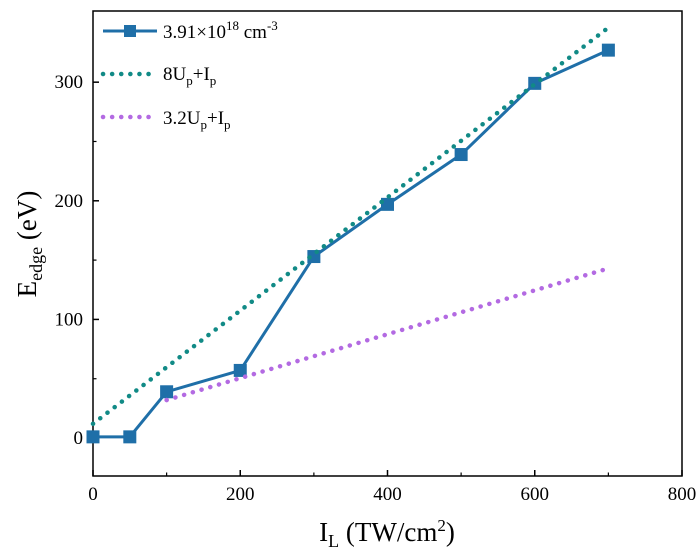 This screenshot has width=700, height=551. Describe the element at coordinates (69, 201) in the screenshot. I see `y-tick-label: 200` at that location.